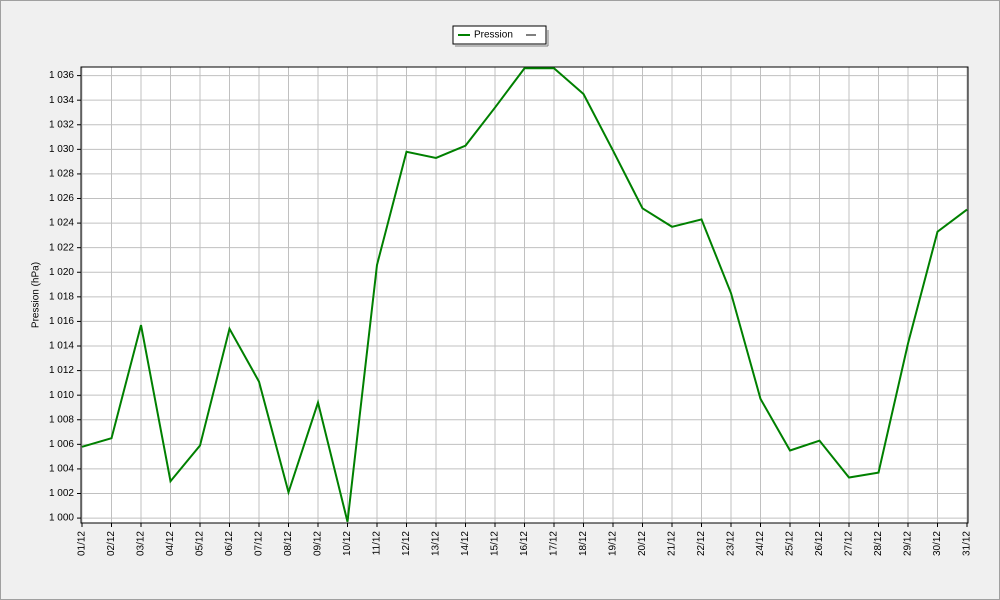 This screenshot has height=600, width=1000. I want to click on y-tick-label: 1 010, so click(61, 395).